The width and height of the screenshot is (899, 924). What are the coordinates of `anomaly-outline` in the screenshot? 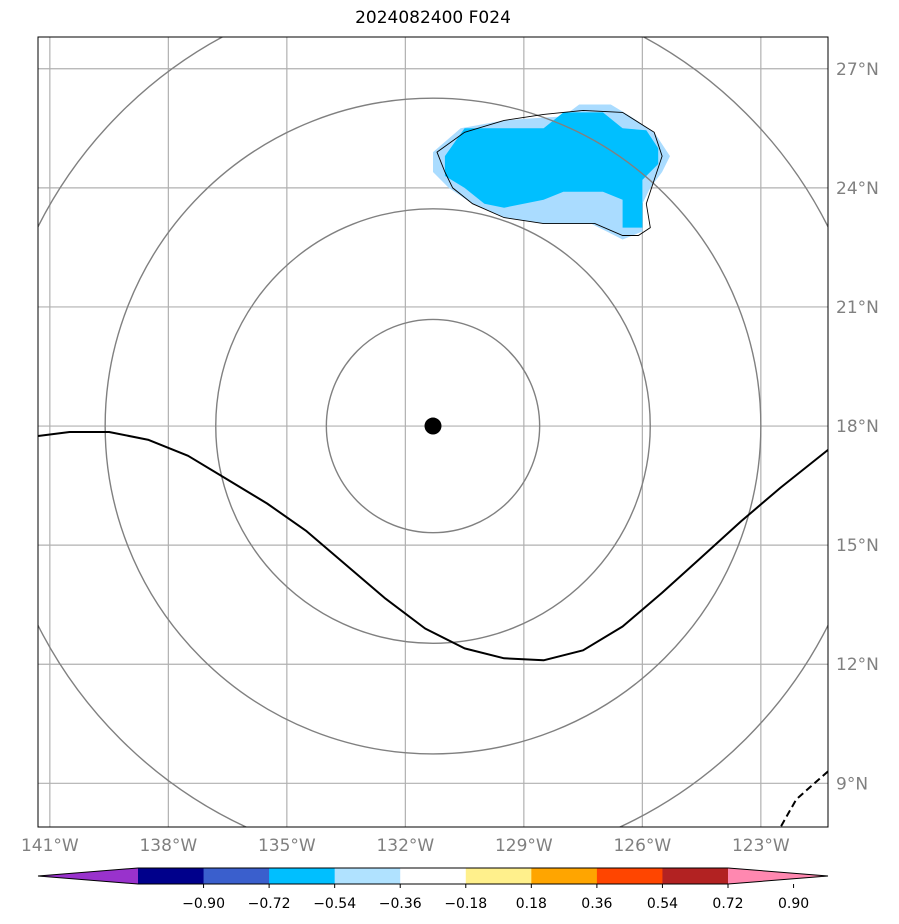 It's located at (549, 172).